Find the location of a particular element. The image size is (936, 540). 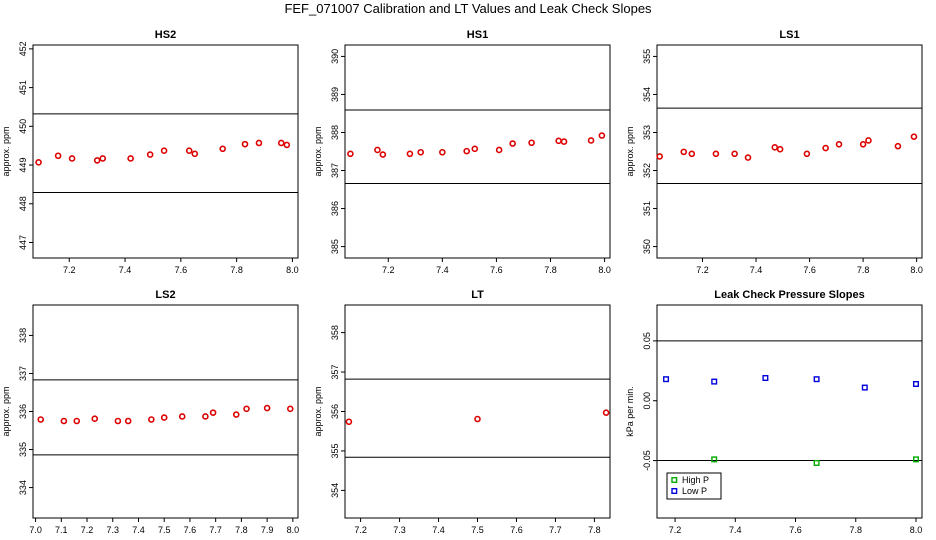

panel-title: LS1 is located at coordinates (789, 35).